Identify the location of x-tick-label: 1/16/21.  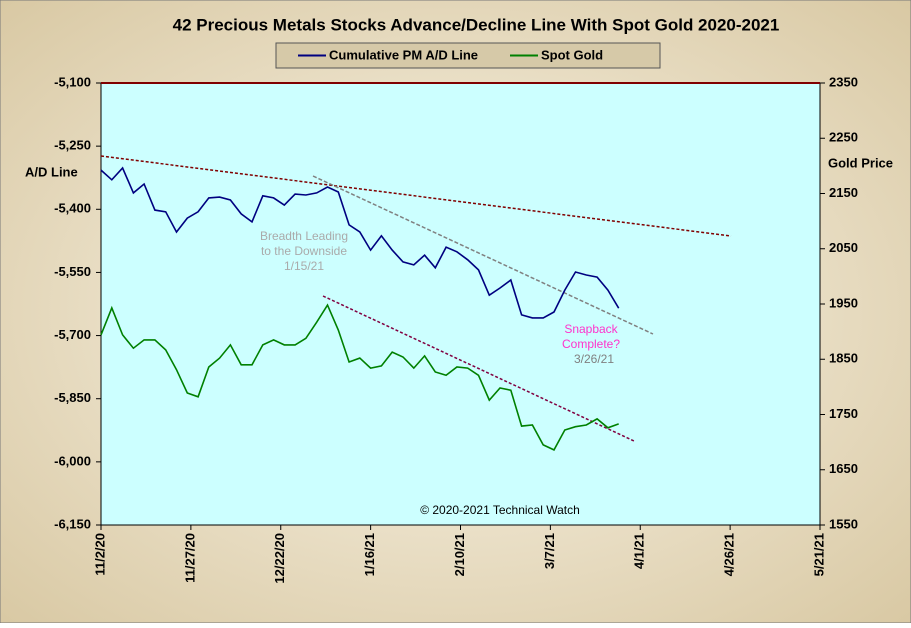
(369, 554).